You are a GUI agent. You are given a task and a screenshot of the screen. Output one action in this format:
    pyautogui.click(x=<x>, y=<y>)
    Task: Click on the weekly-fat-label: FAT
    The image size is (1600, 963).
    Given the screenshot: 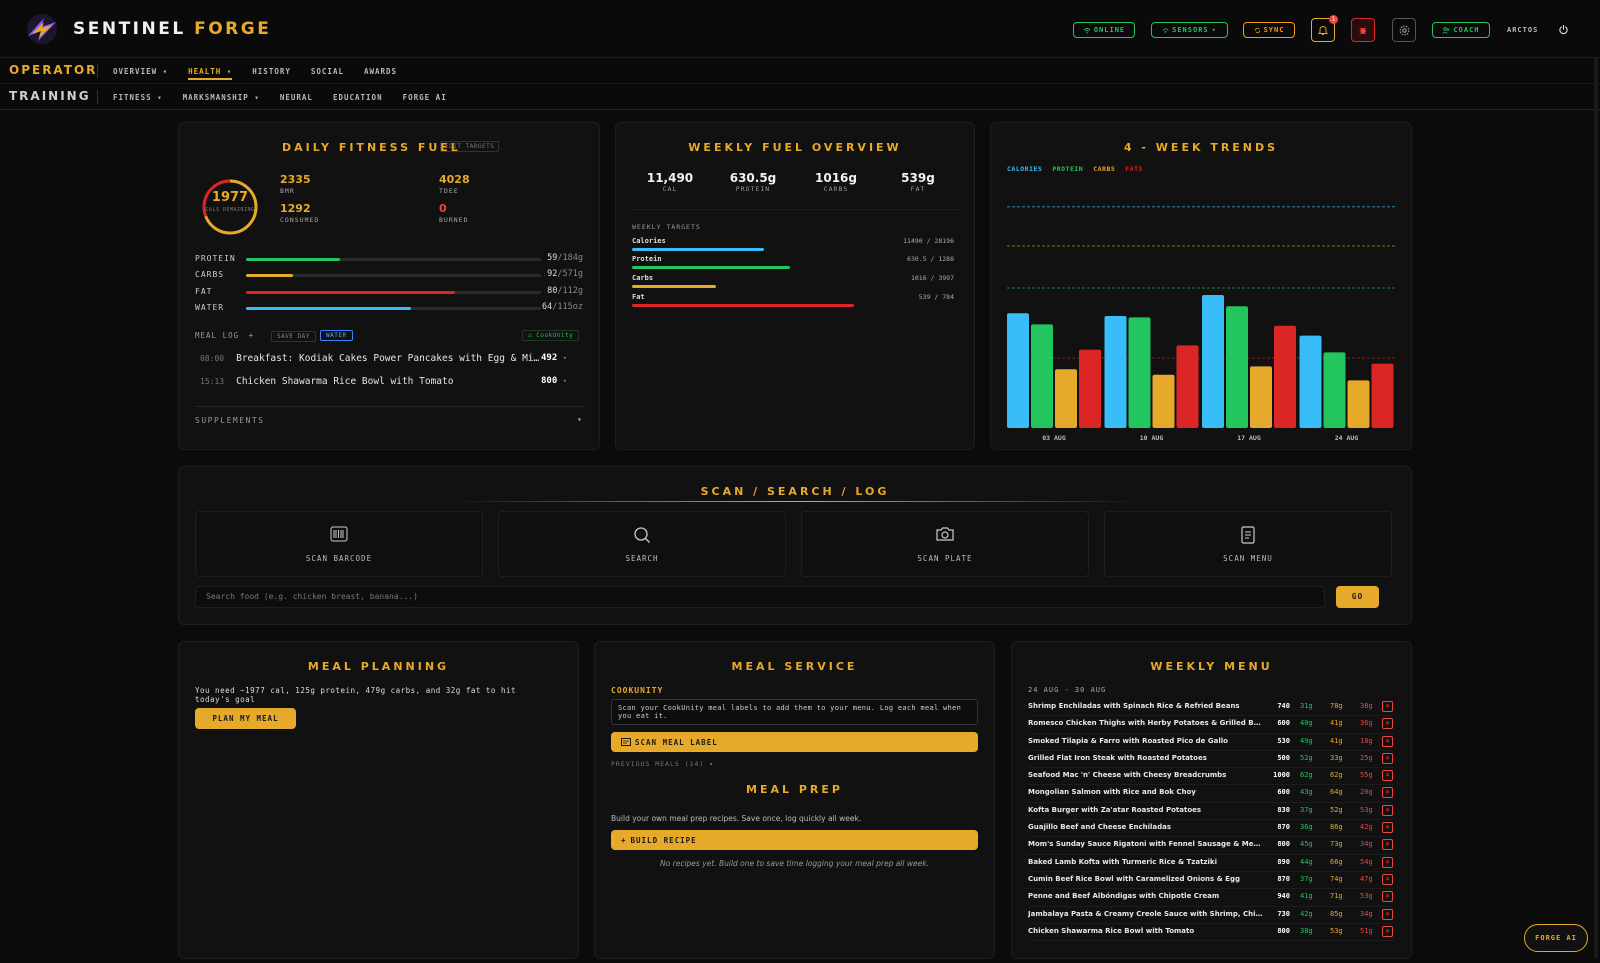 What is the action you would take?
    pyautogui.click(x=918, y=189)
    